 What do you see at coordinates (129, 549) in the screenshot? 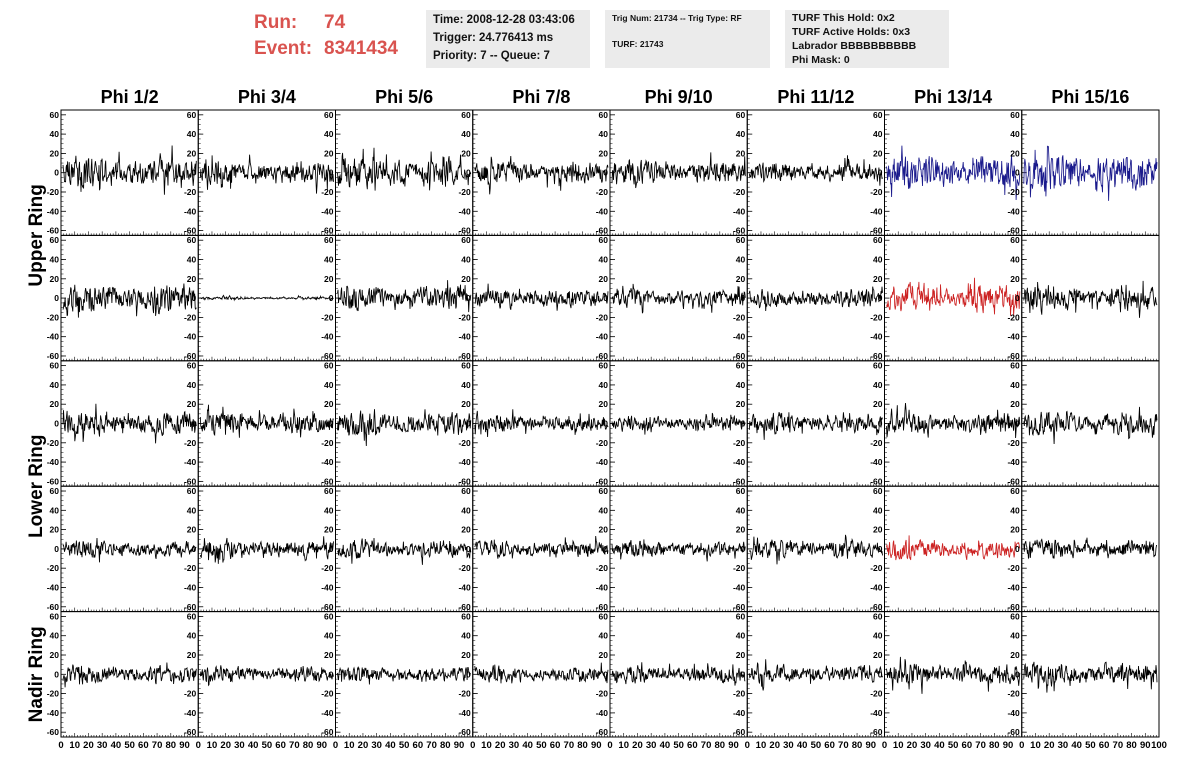
I see `panel-frame-r4-c1` at bounding box center [129, 549].